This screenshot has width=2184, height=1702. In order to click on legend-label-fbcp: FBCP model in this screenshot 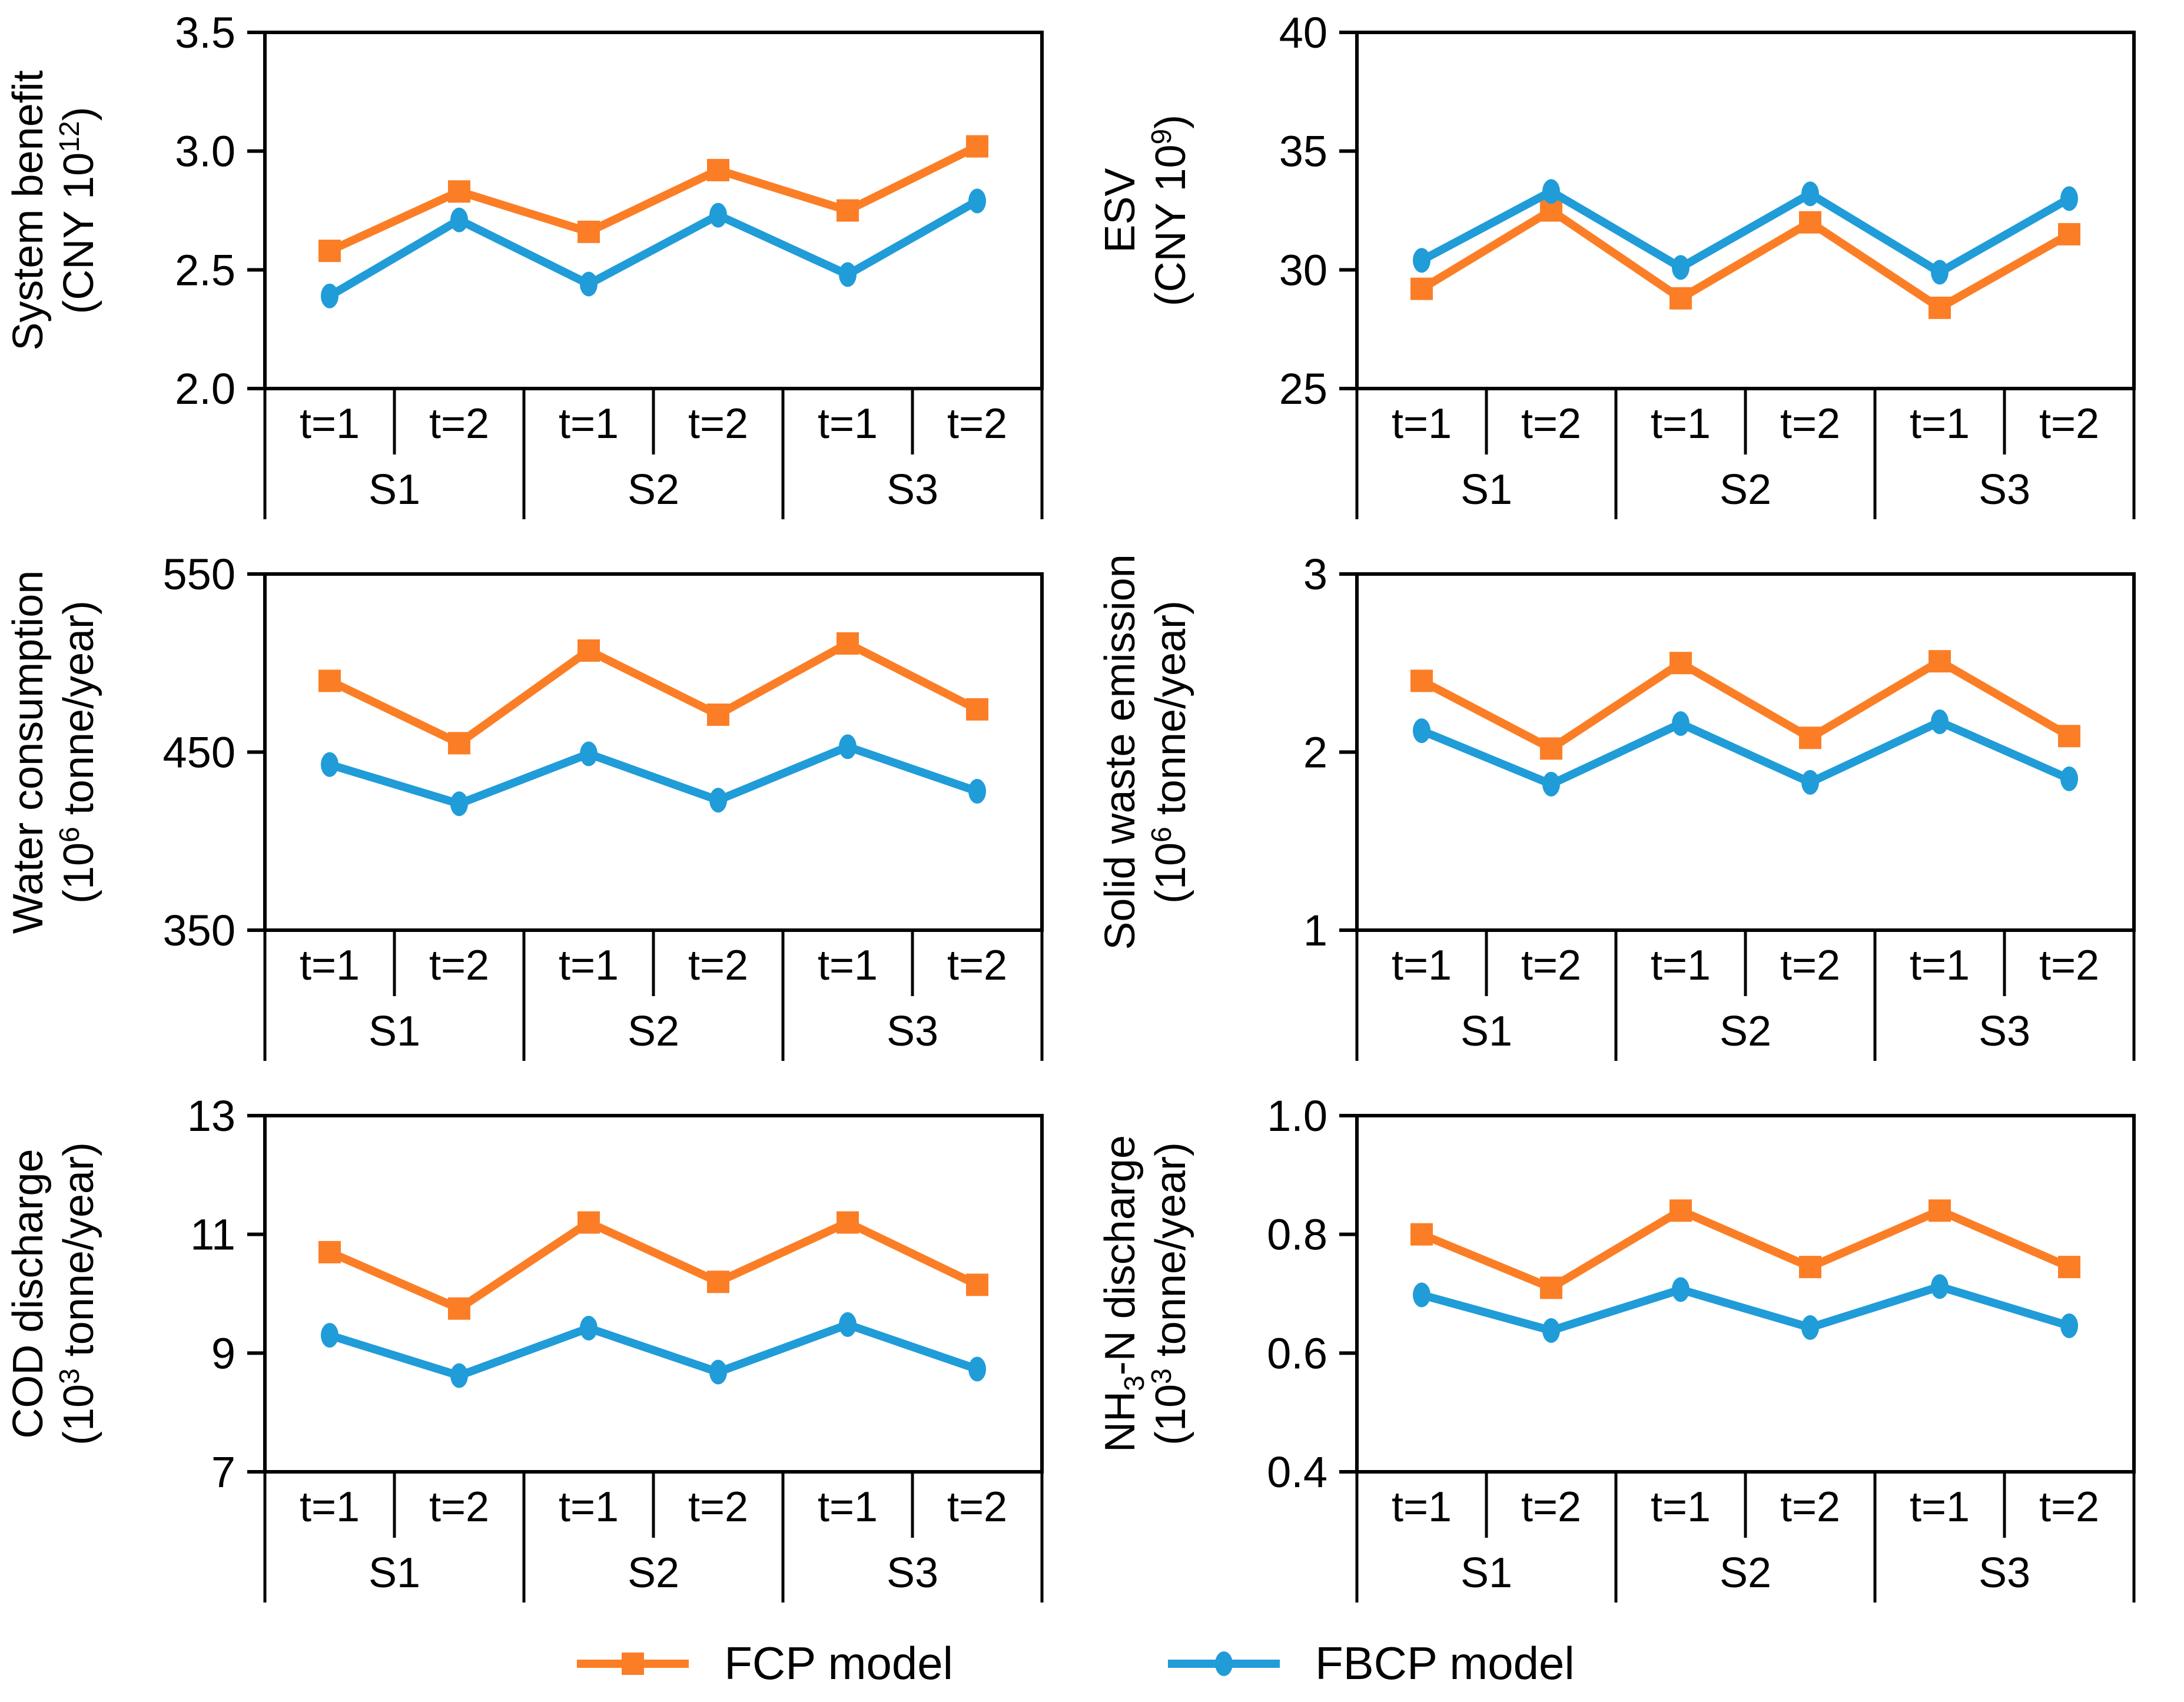, I will do `click(1445, 1663)`.